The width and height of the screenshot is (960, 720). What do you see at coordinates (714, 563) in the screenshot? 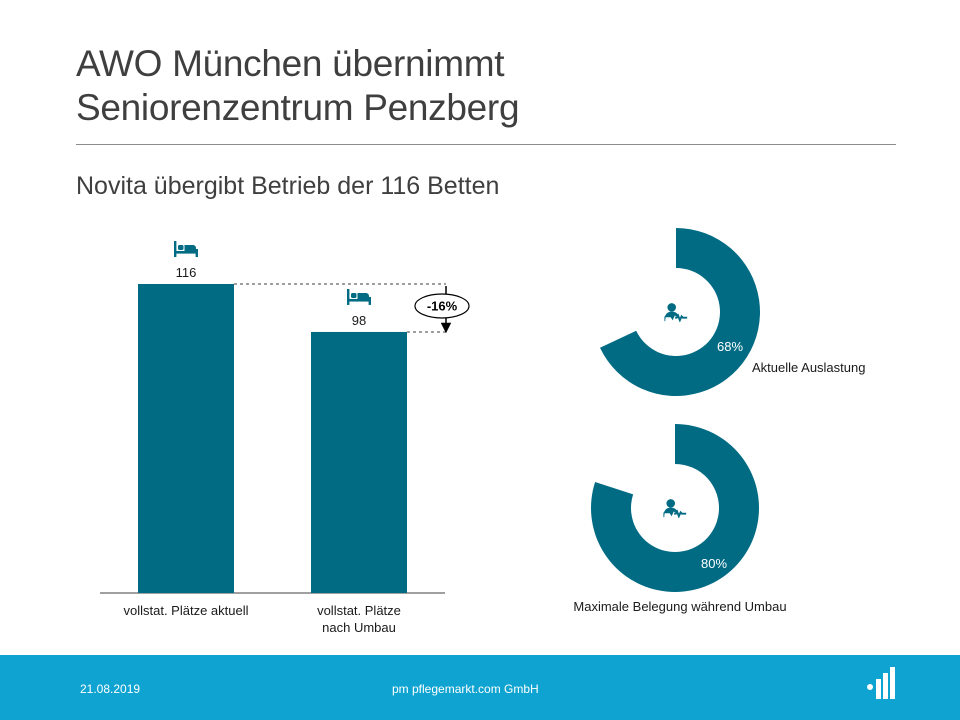
I see `donut-value-label: 80%` at bounding box center [714, 563].